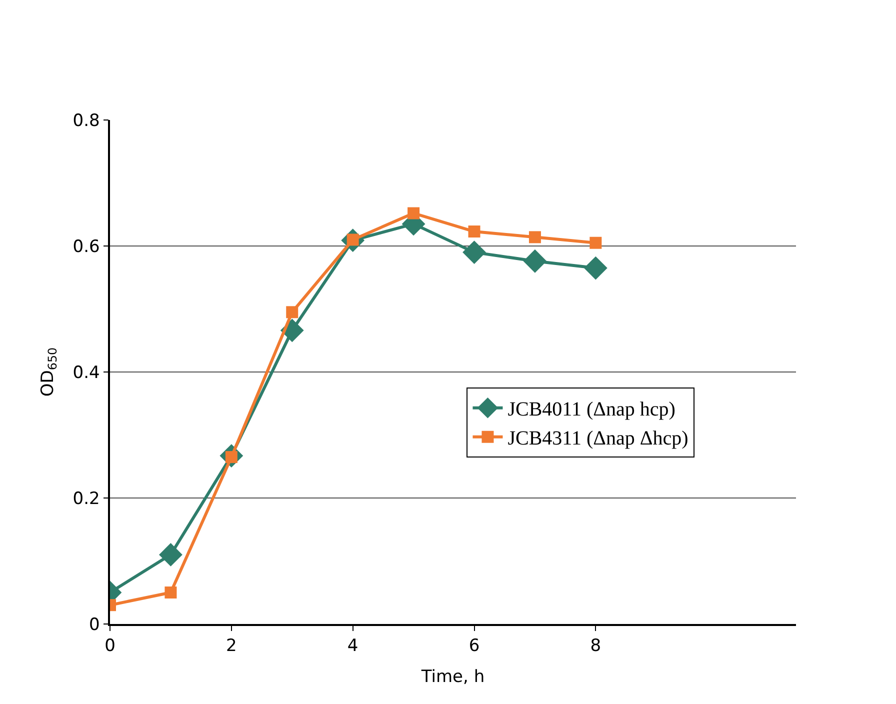 This screenshot has height=704, width=896. What do you see at coordinates (592, 409) in the screenshot?
I see `legend-label: JCB4011 (Δnap hcp)` at bounding box center [592, 409].